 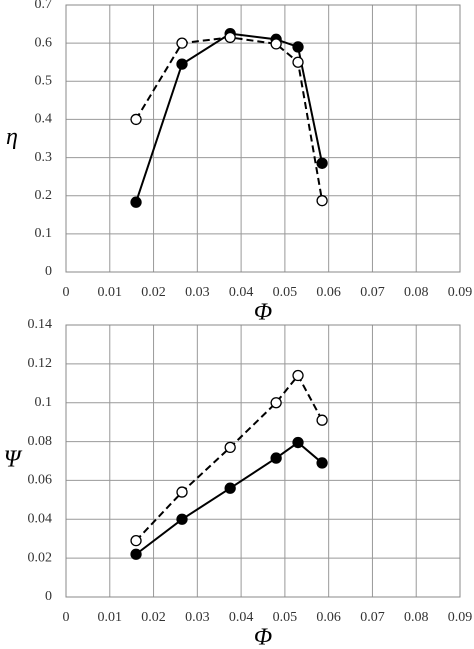 What do you see at coordinates (44, 157) in the screenshot?
I see `y-tick-label: 0.3` at bounding box center [44, 157].